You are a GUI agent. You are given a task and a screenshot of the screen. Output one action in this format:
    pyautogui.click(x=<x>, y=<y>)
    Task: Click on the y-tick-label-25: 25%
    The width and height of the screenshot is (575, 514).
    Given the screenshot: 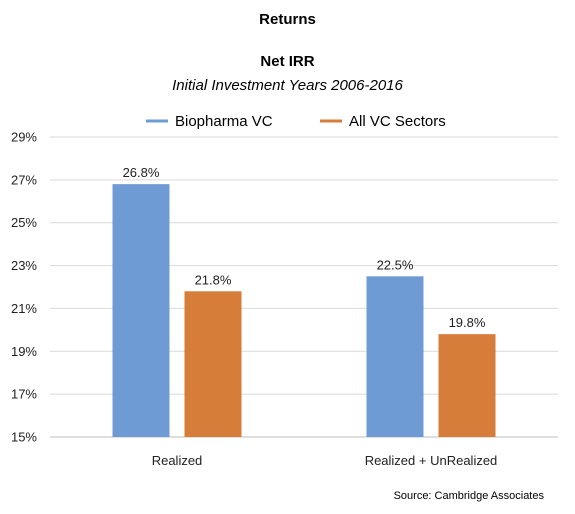 What is the action you would take?
    pyautogui.click(x=24, y=222)
    